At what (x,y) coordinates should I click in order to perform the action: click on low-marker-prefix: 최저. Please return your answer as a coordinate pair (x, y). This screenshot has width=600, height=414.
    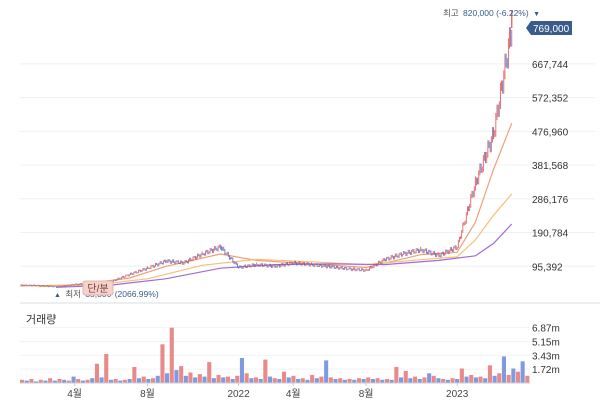
    Looking at the image, I should click on (73, 294).